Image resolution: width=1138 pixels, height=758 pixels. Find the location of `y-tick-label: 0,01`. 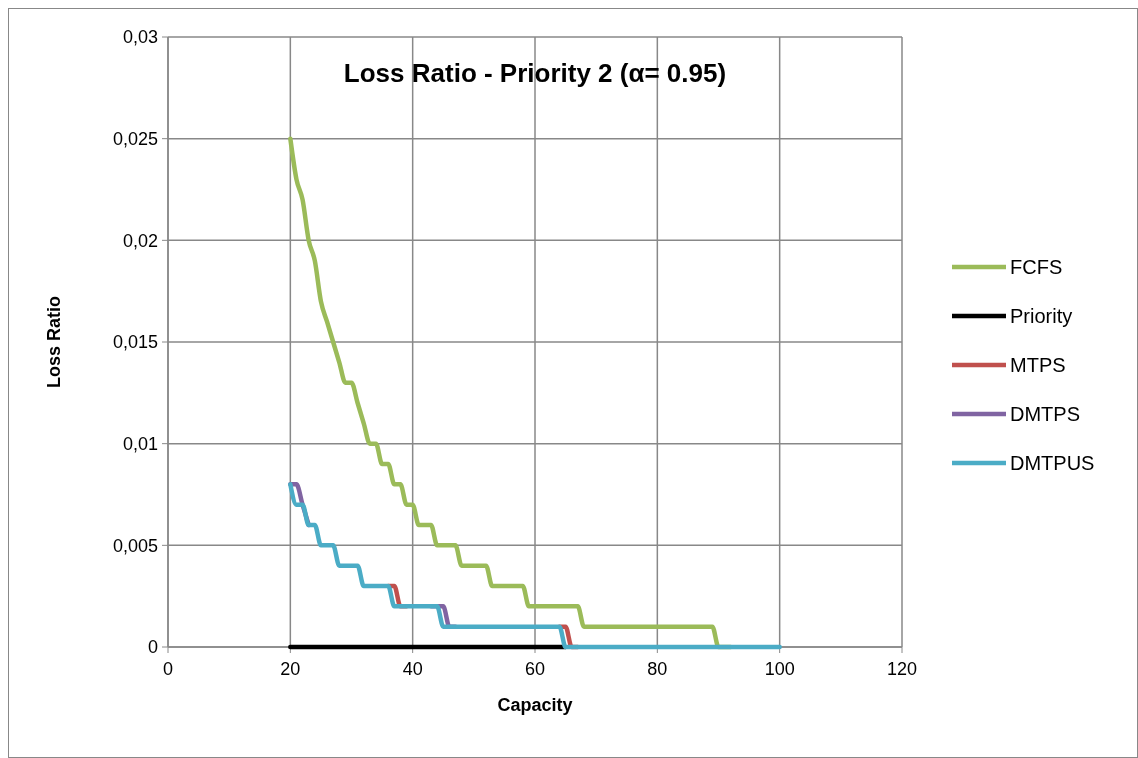

y-tick-label: 0,01 is located at coordinates (140, 443).